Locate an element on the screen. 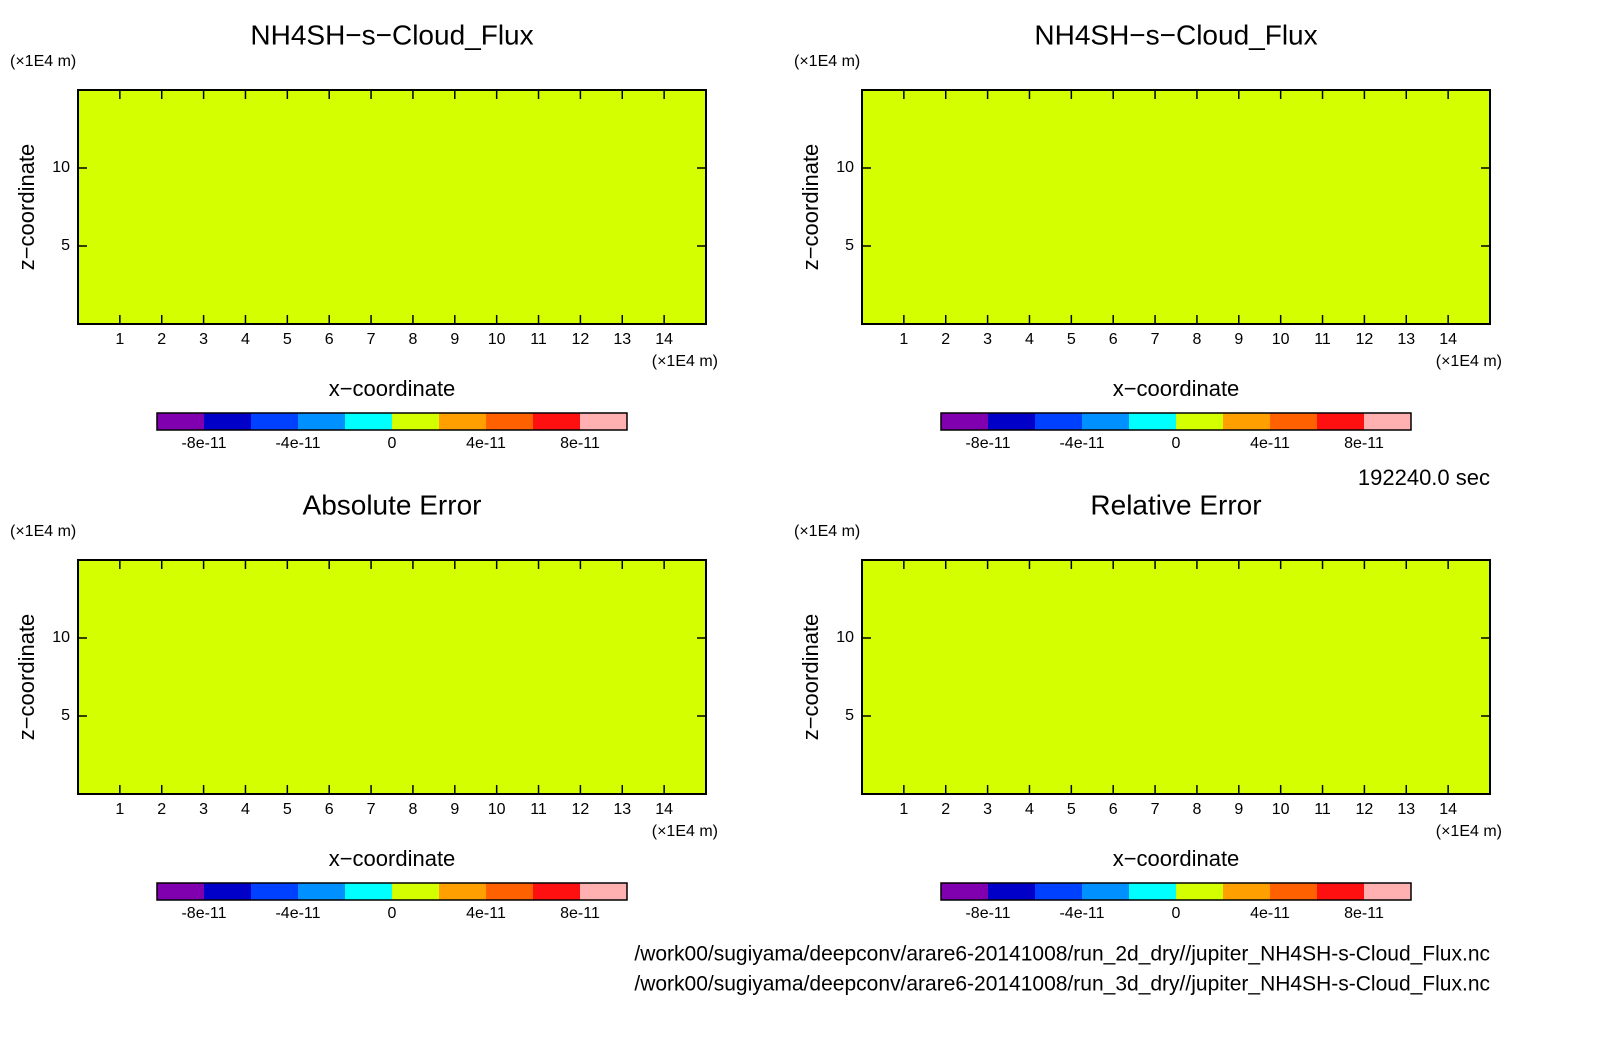  chart-title: Relative Error is located at coordinates (1175, 504).